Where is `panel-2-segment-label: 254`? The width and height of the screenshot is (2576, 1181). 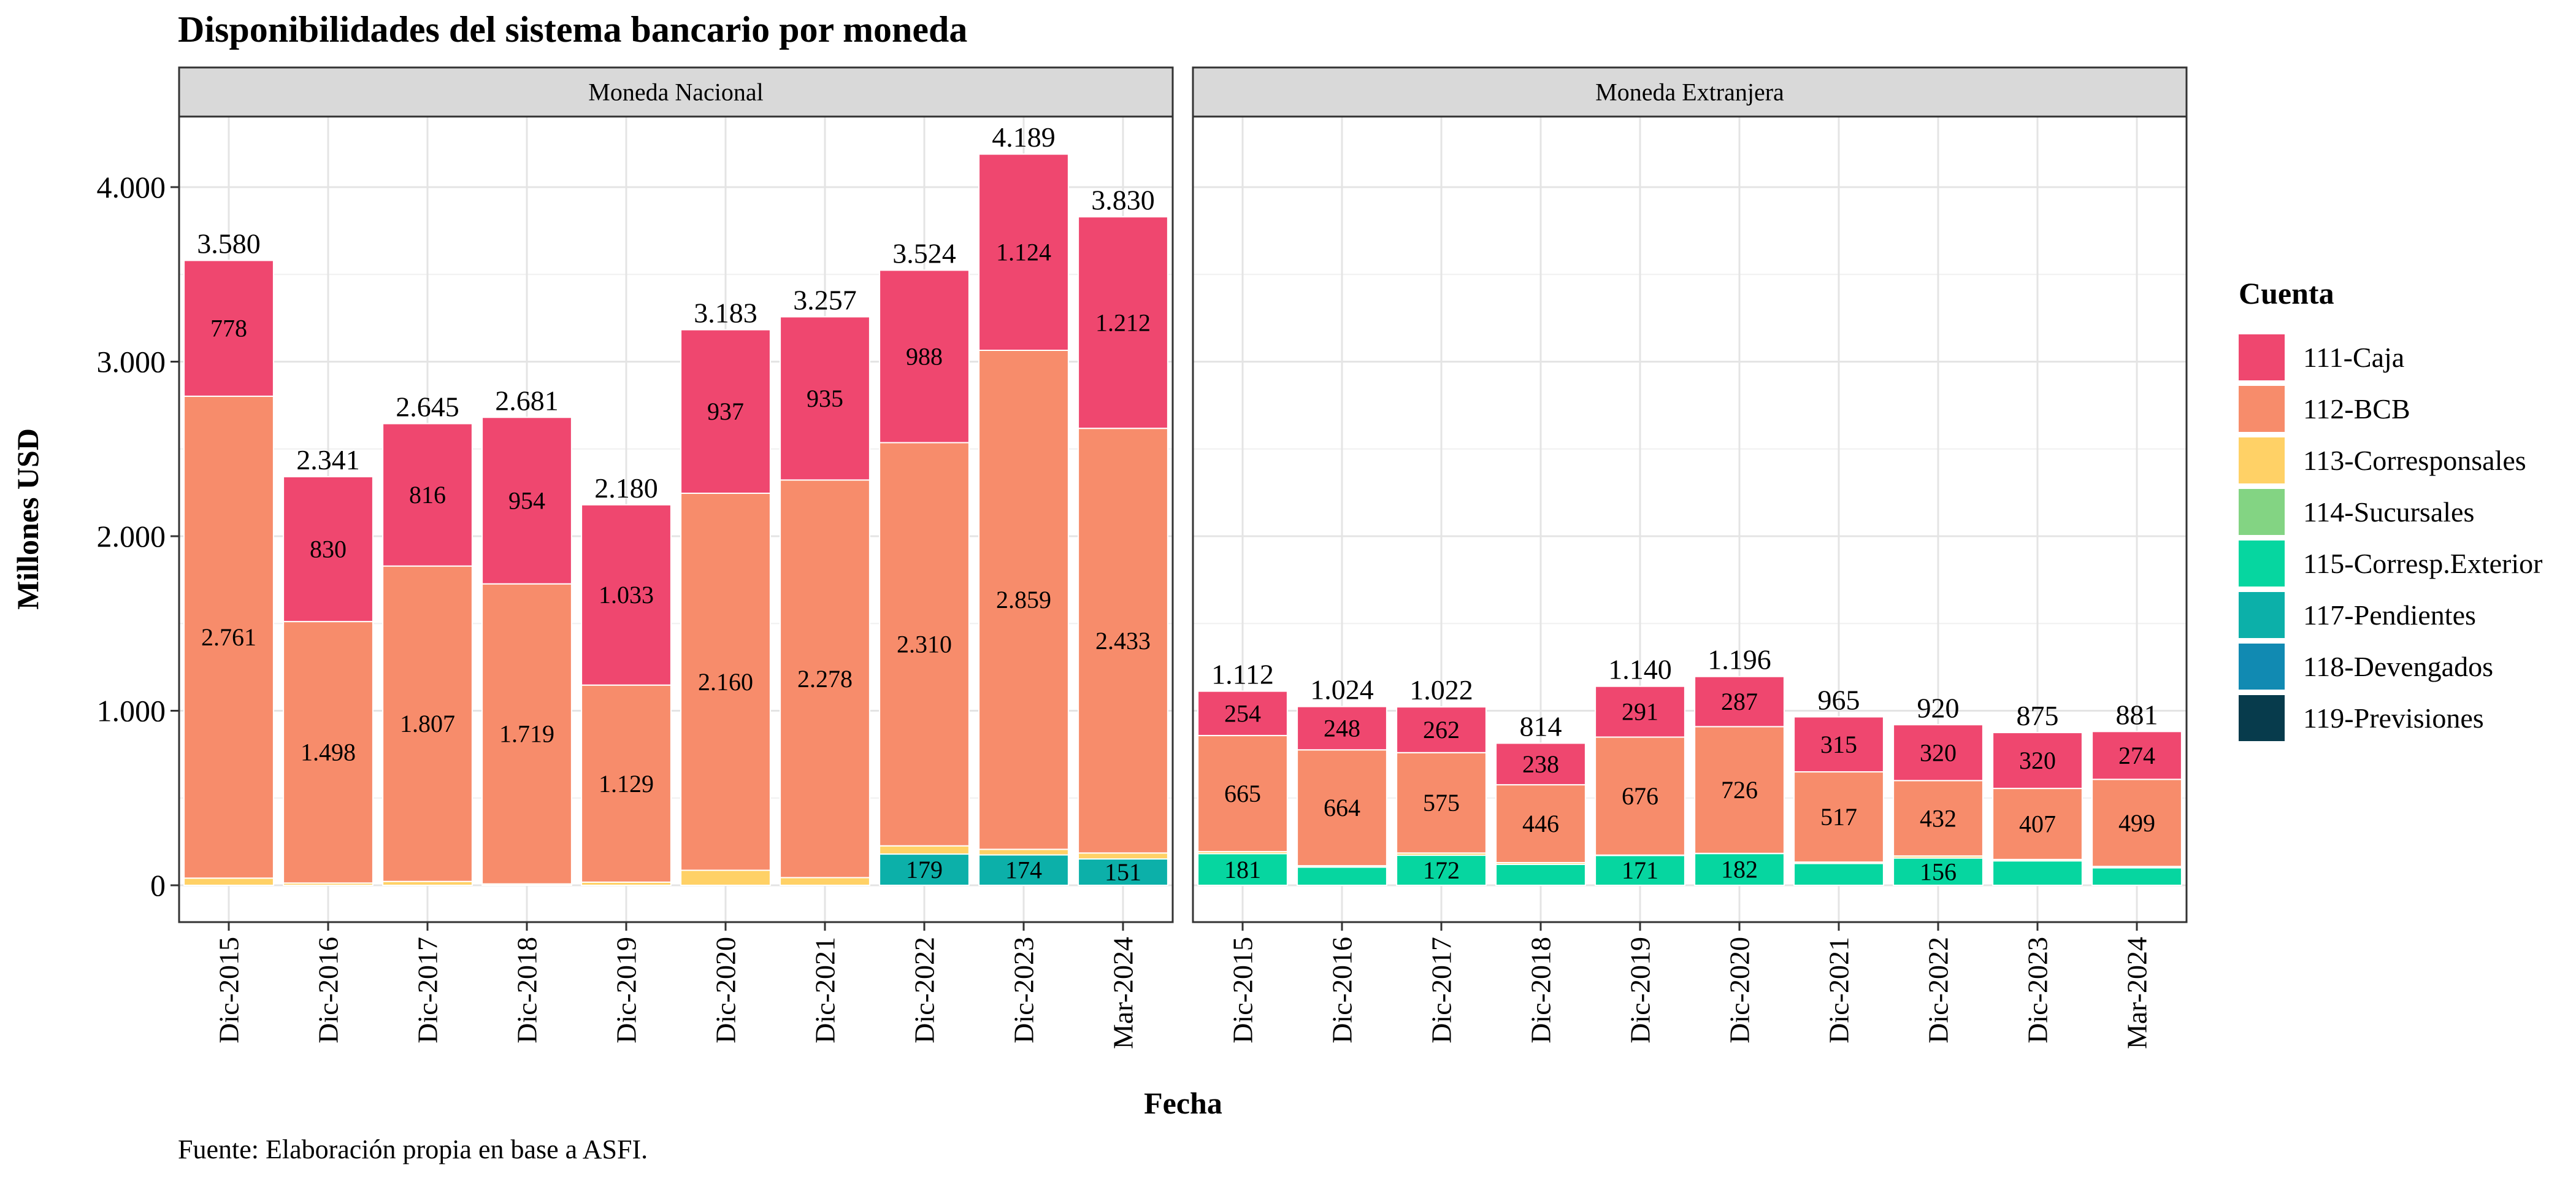 panel-2-segment-label: 254 is located at coordinates (1242, 713).